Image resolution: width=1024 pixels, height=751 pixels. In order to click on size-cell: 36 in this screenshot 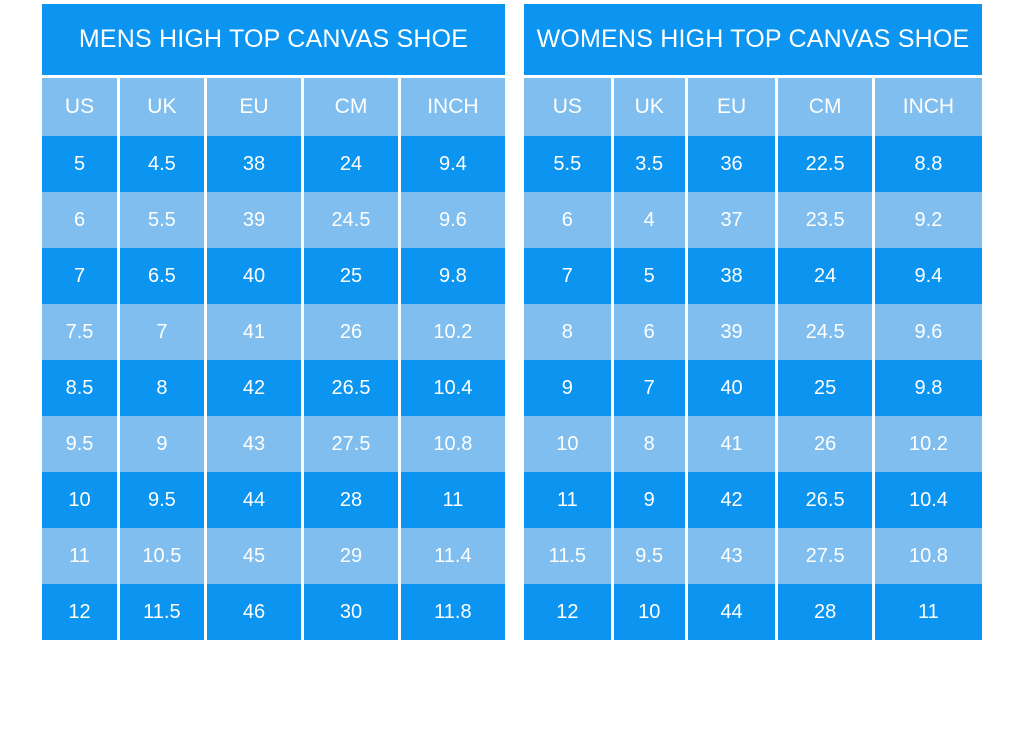, I will do `click(731, 164)`.